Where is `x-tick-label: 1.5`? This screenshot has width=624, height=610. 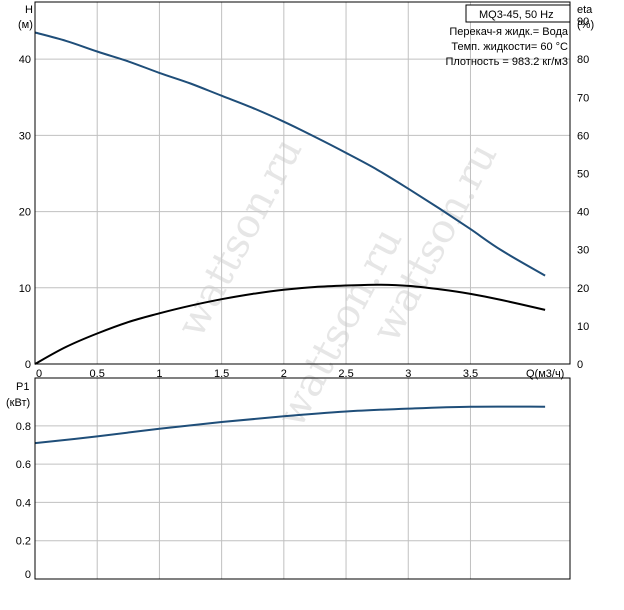 x-tick-label: 1.5 is located at coordinates (221, 374).